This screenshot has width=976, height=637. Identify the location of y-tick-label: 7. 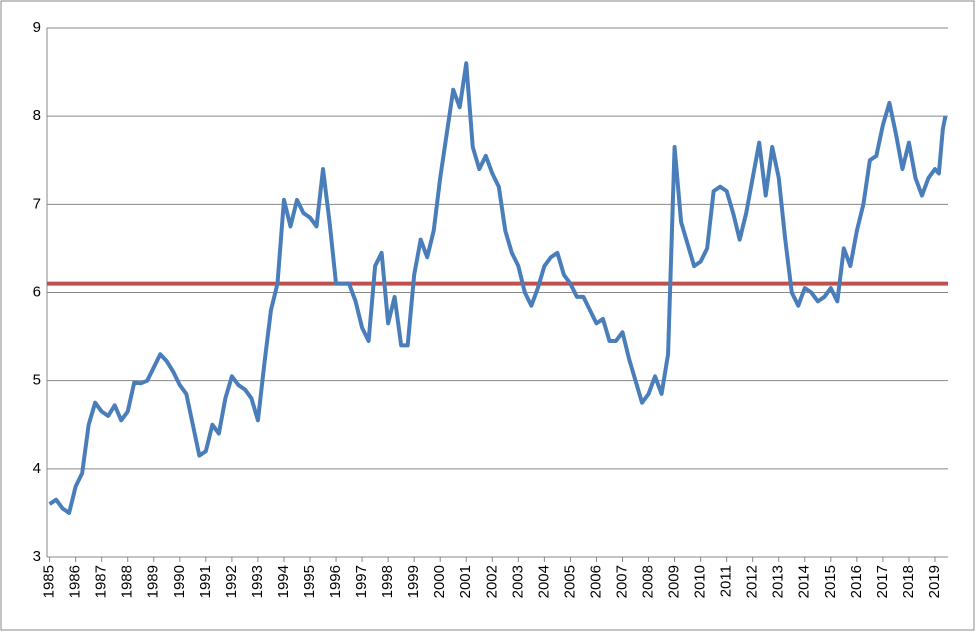
(37, 203).